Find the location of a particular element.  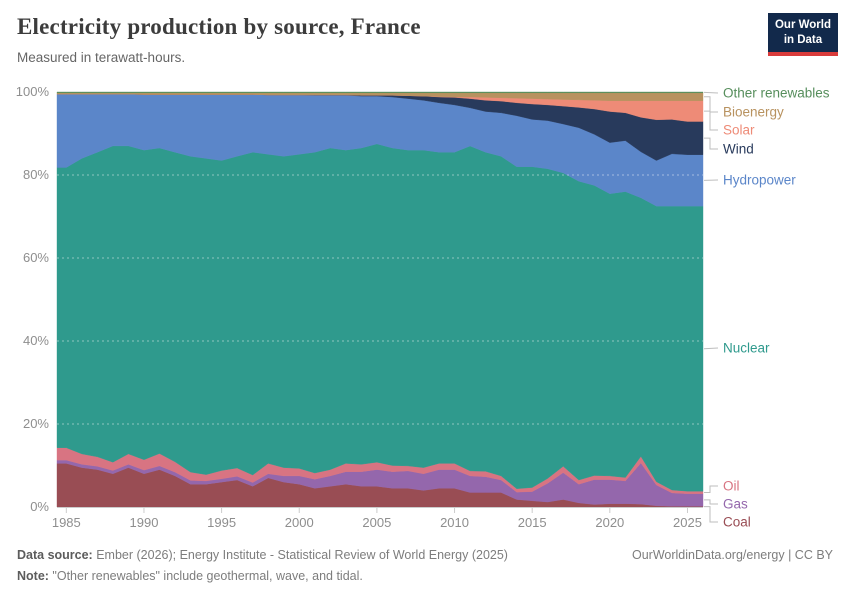

legend-item-nuclear: Nuclear is located at coordinates (746, 348).